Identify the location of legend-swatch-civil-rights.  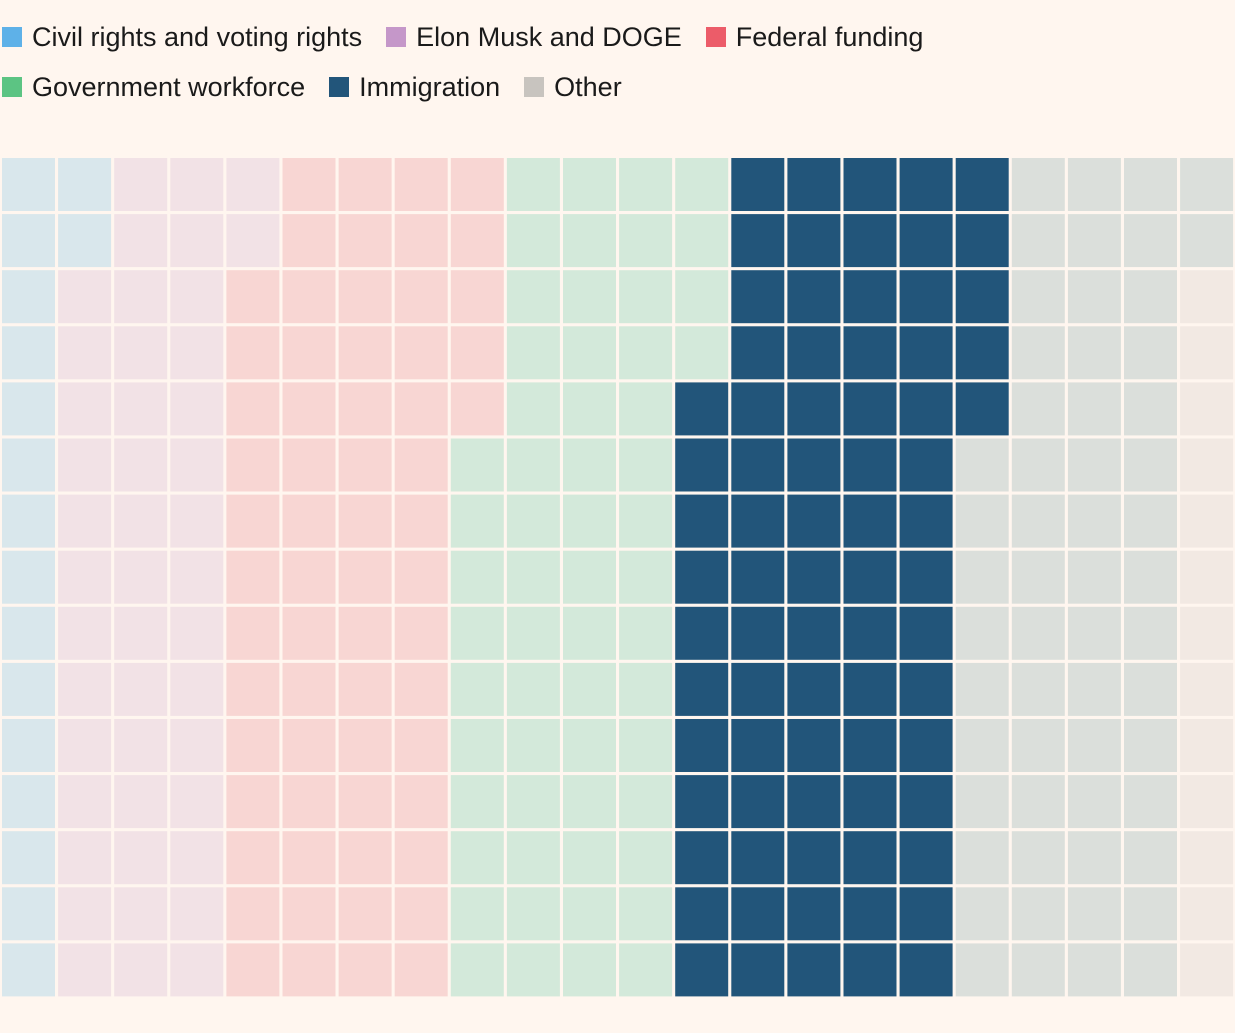
(12, 37).